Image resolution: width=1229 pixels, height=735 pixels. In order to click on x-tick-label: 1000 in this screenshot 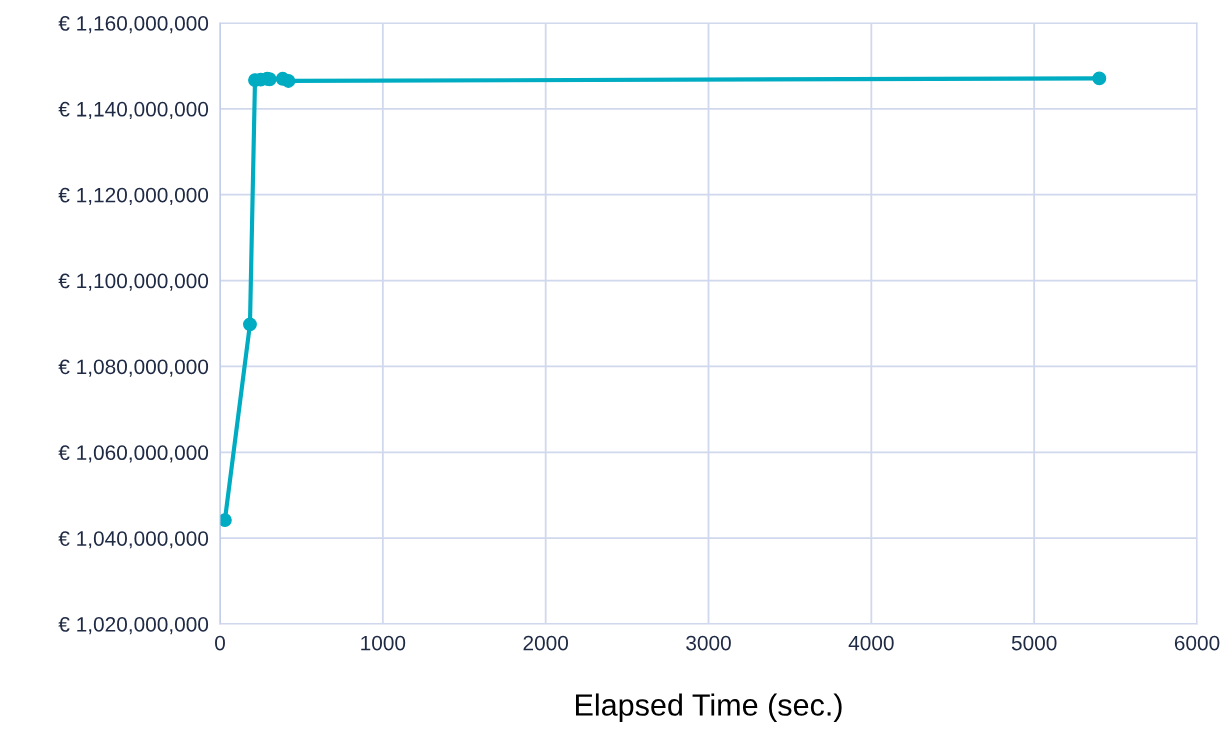, I will do `click(383, 643)`.